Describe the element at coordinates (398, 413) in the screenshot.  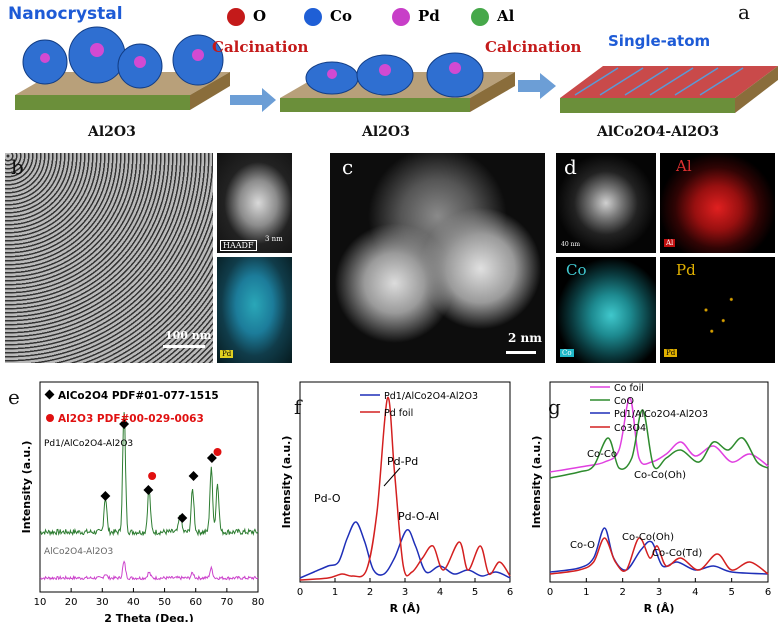
I see `legend-label-1: Pd foil` at that location.